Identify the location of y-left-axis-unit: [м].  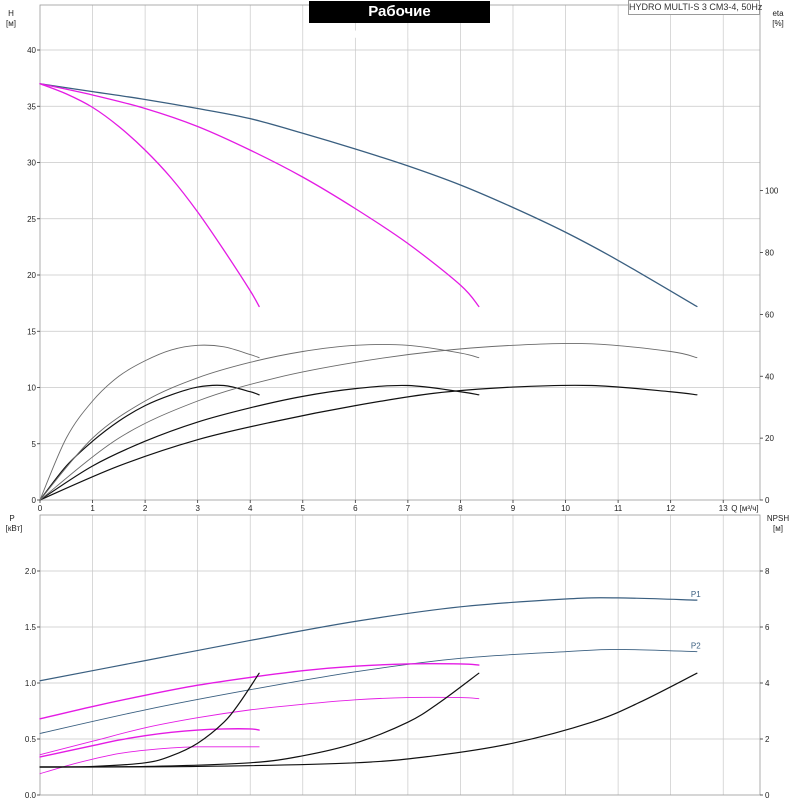
(11, 23).